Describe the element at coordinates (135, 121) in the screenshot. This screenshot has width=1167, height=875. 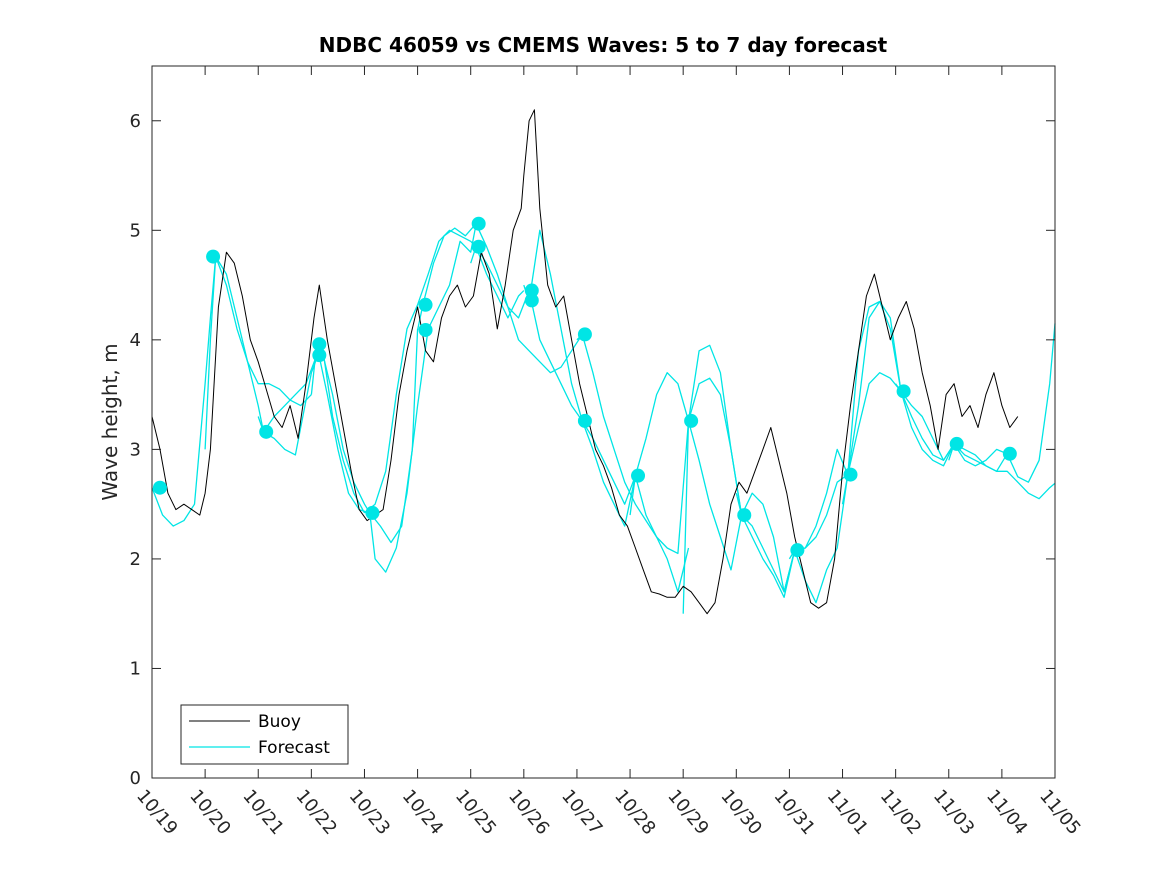
I see `y-tick-label: 6` at that location.